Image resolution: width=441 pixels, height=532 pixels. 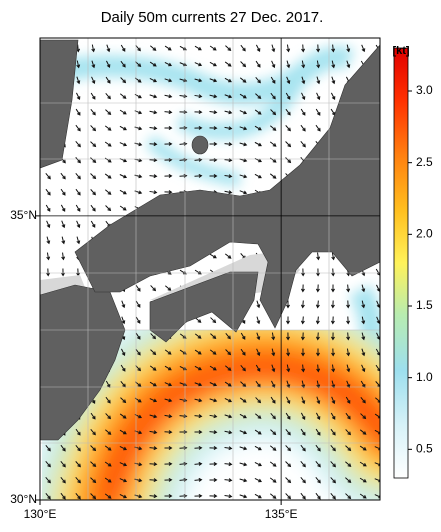 I want to click on colorbar-label: 2.5, so click(x=424, y=162).